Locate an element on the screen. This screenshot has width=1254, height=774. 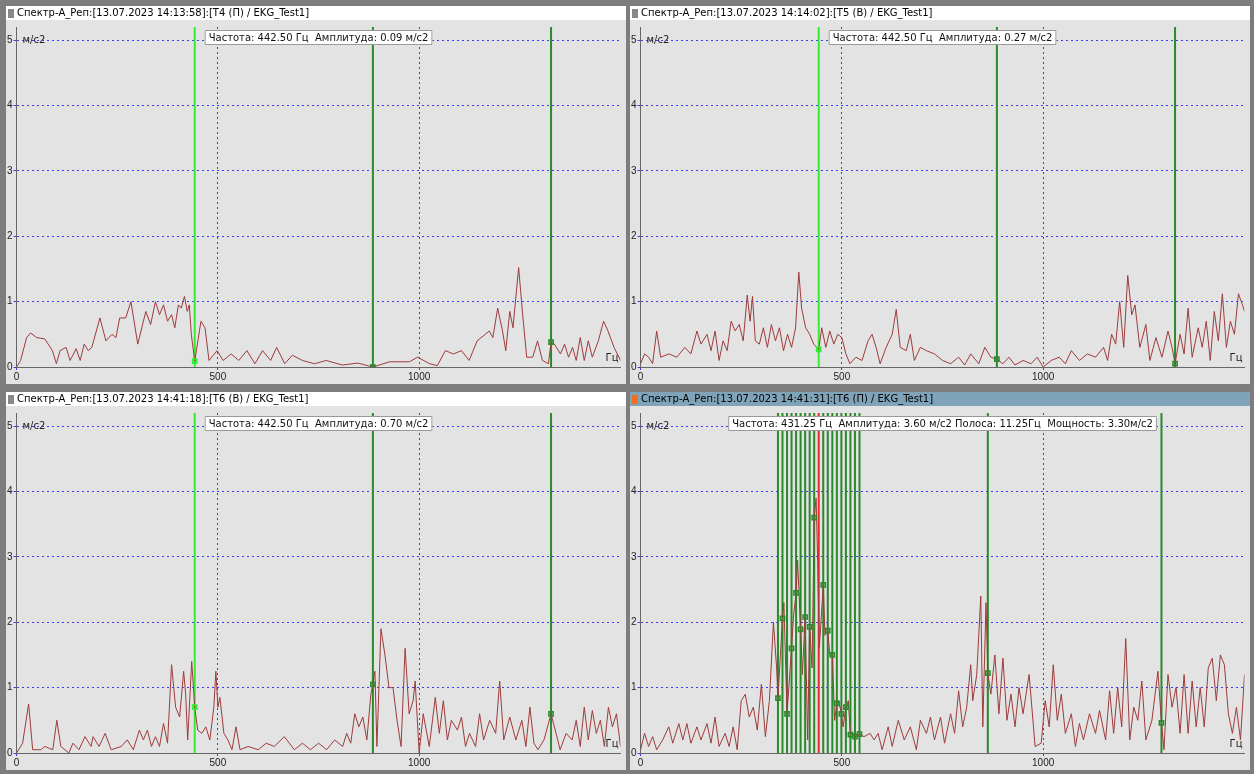
chart-title: Спектр-А_Реп:[13.07.2023 14:14:02]:[T5 (В) / EKG_Test1] is located at coordinates (787, 13).